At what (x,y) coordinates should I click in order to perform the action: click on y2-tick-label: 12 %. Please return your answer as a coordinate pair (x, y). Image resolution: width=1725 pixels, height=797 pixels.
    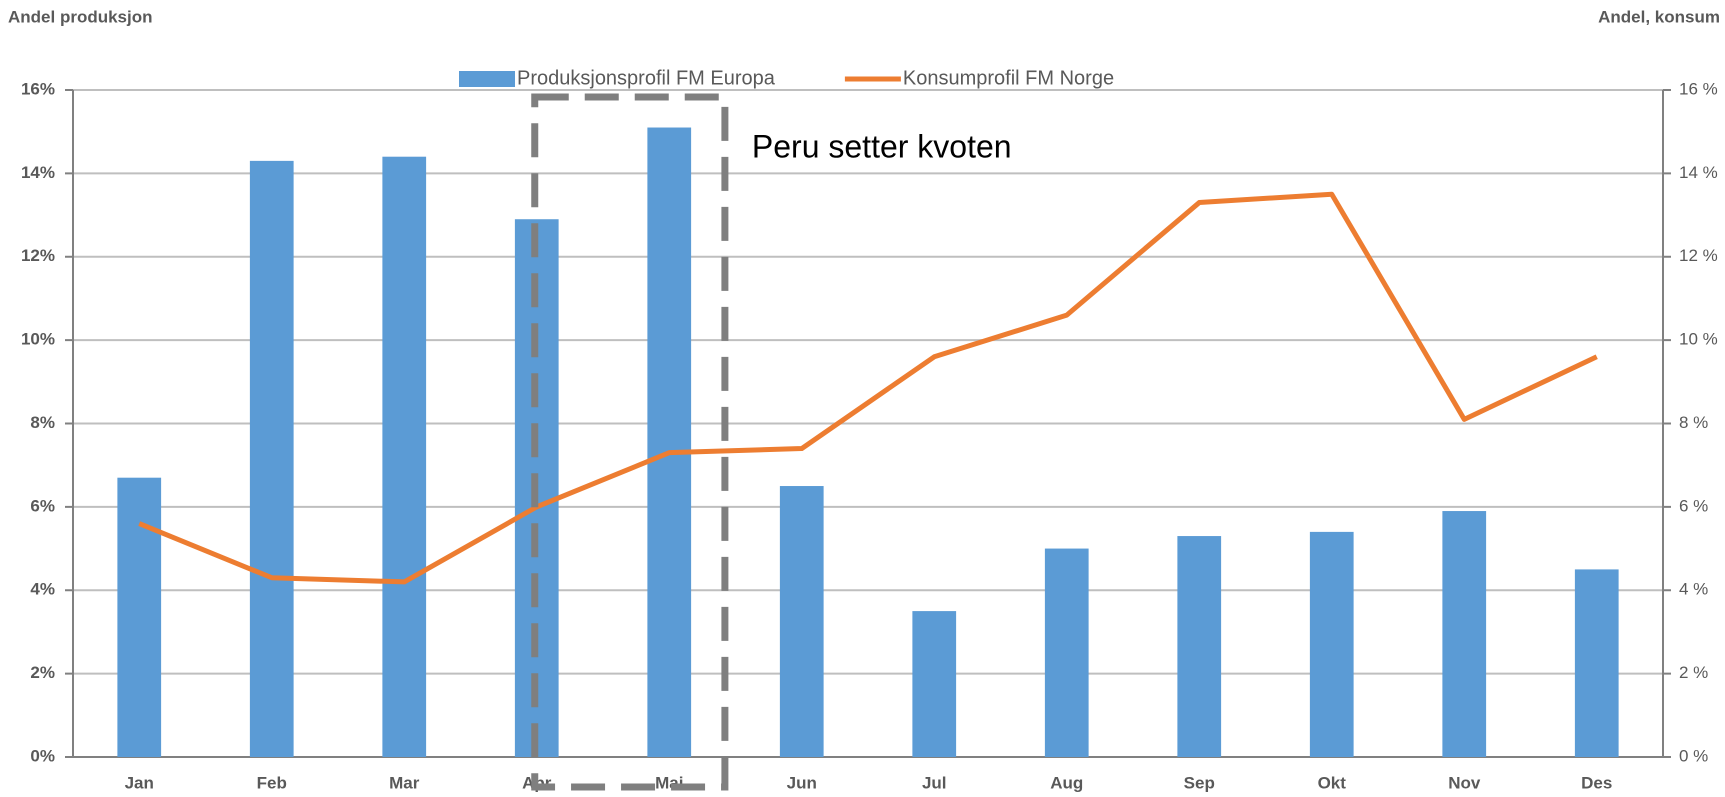
    Looking at the image, I should click on (1698, 255).